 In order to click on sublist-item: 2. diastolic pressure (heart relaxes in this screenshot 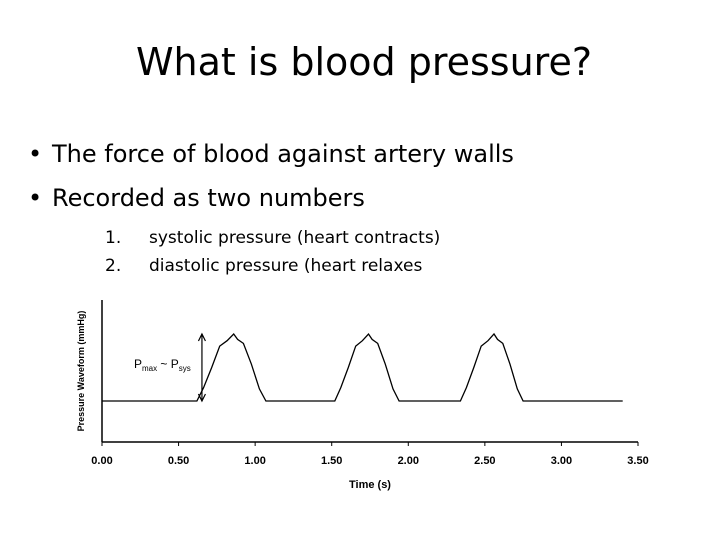, I will do `click(272, 266)`.